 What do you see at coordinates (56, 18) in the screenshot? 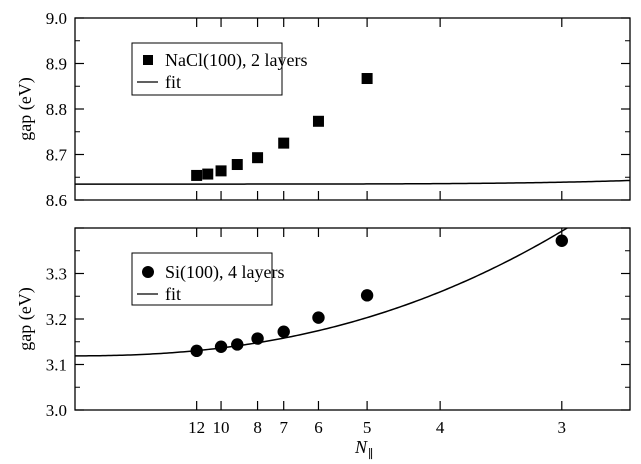
I see `top-ytick-label: 9.0` at bounding box center [56, 18].